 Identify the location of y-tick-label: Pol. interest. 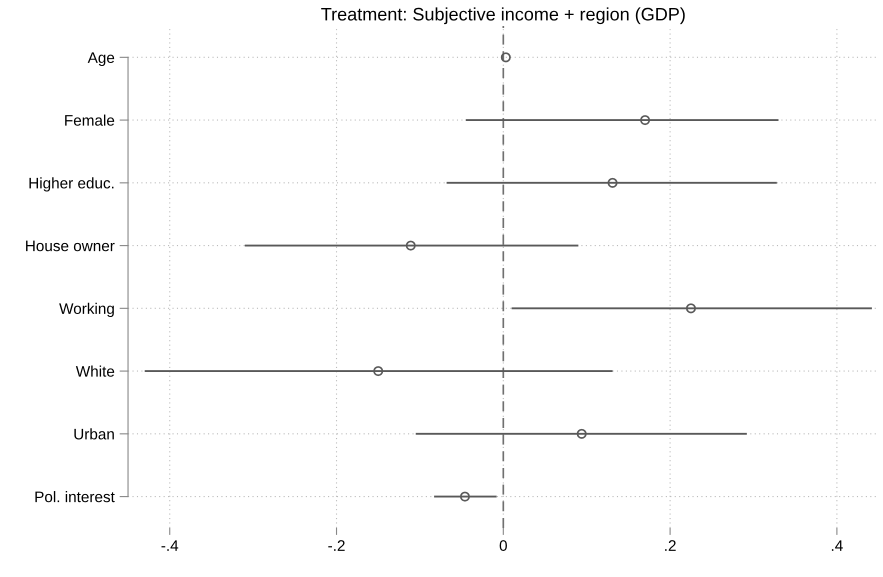
(75, 496).